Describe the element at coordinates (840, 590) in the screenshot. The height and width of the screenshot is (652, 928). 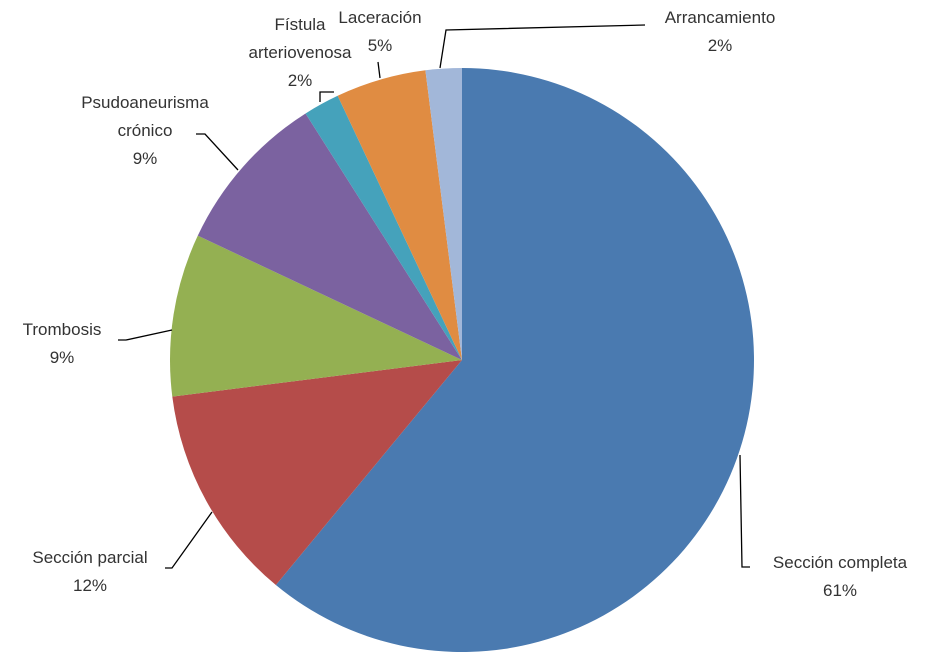
I see `value-label: 61%` at that location.